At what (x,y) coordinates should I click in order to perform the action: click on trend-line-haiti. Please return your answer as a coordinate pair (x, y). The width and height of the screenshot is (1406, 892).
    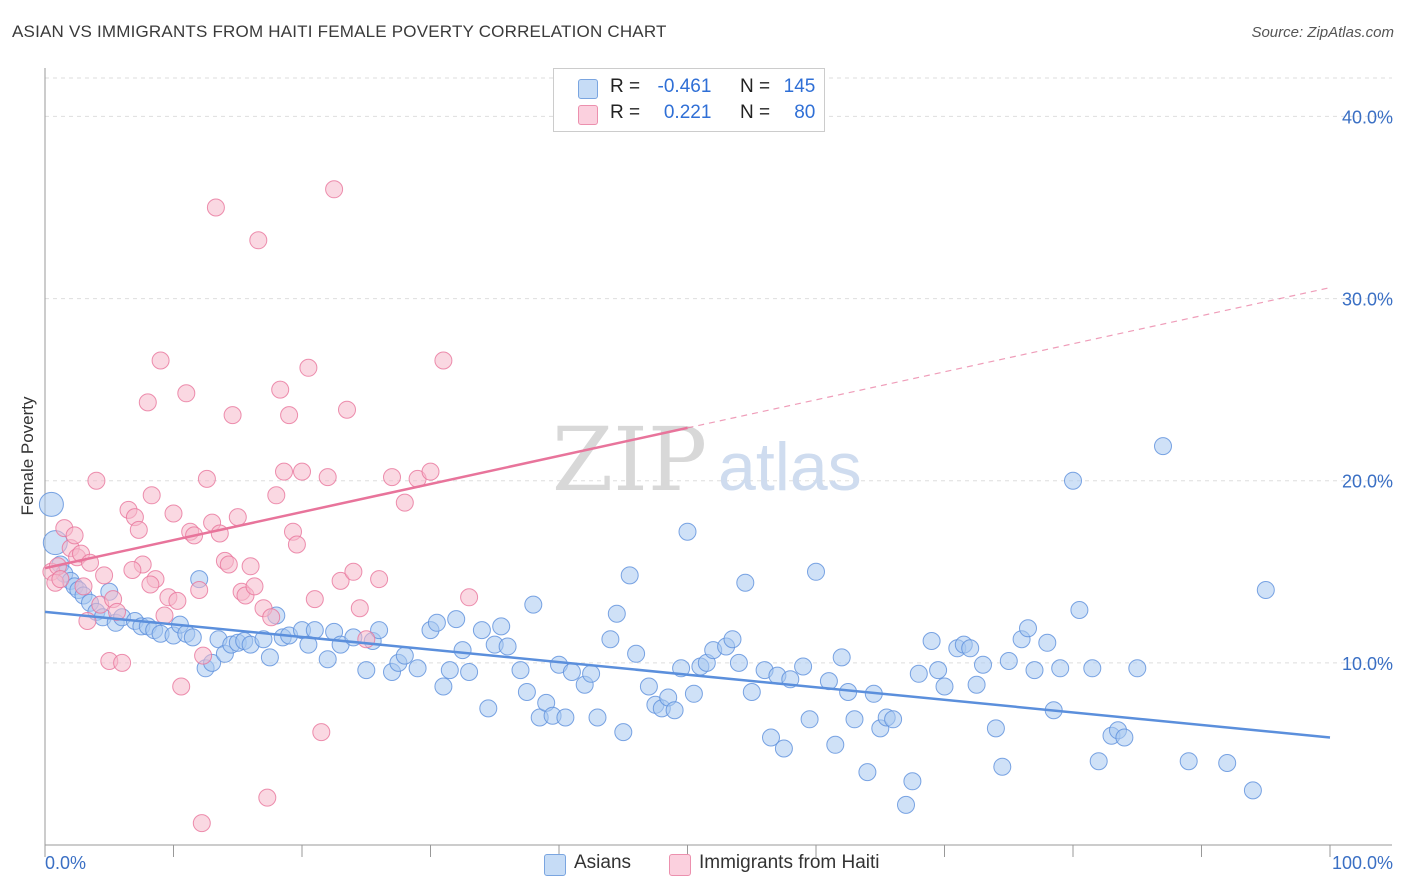
    Looking at the image, I should click on (366, 498).